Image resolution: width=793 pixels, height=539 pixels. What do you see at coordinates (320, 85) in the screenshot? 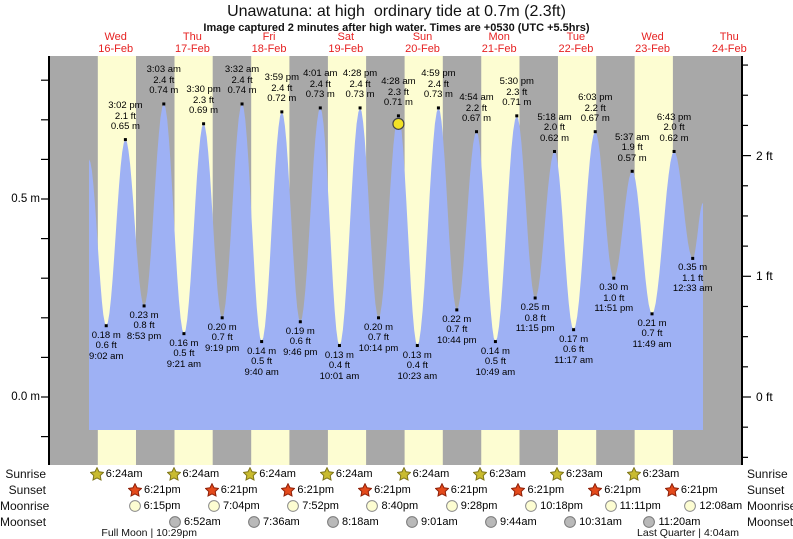
I see `high-tide-annotation: 4:01 am 2.4 ft 0.73 m` at bounding box center [320, 85].